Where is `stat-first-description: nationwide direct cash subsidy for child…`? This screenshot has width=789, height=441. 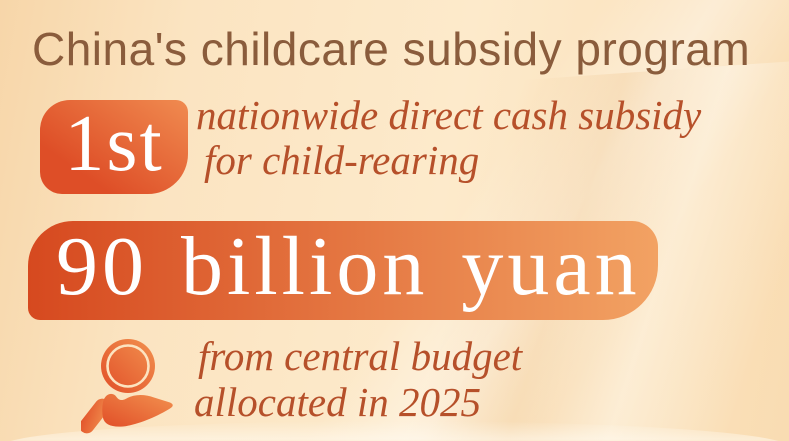 stat-first-description: nationwide direct cash subsidy for child… is located at coordinates (448, 138).